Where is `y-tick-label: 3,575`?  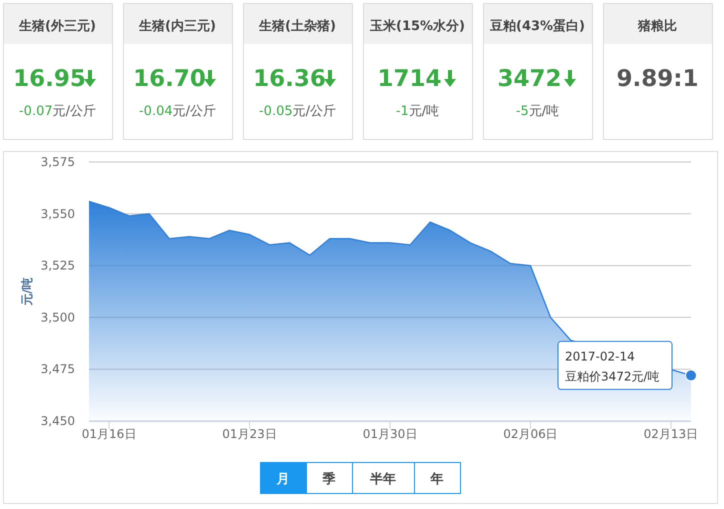 y-tick-label: 3,575 is located at coordinates (57, 162).